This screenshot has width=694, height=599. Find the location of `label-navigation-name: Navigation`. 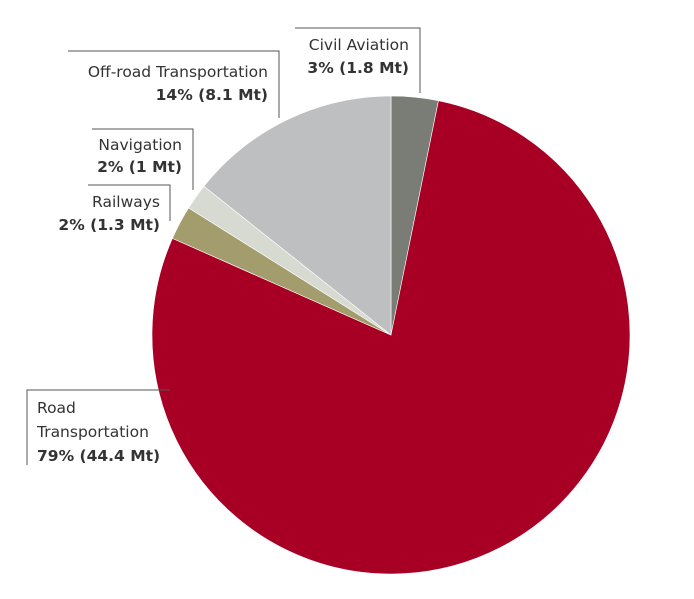

label-navigation-name: Navigation is located at coordinates (140, 145).